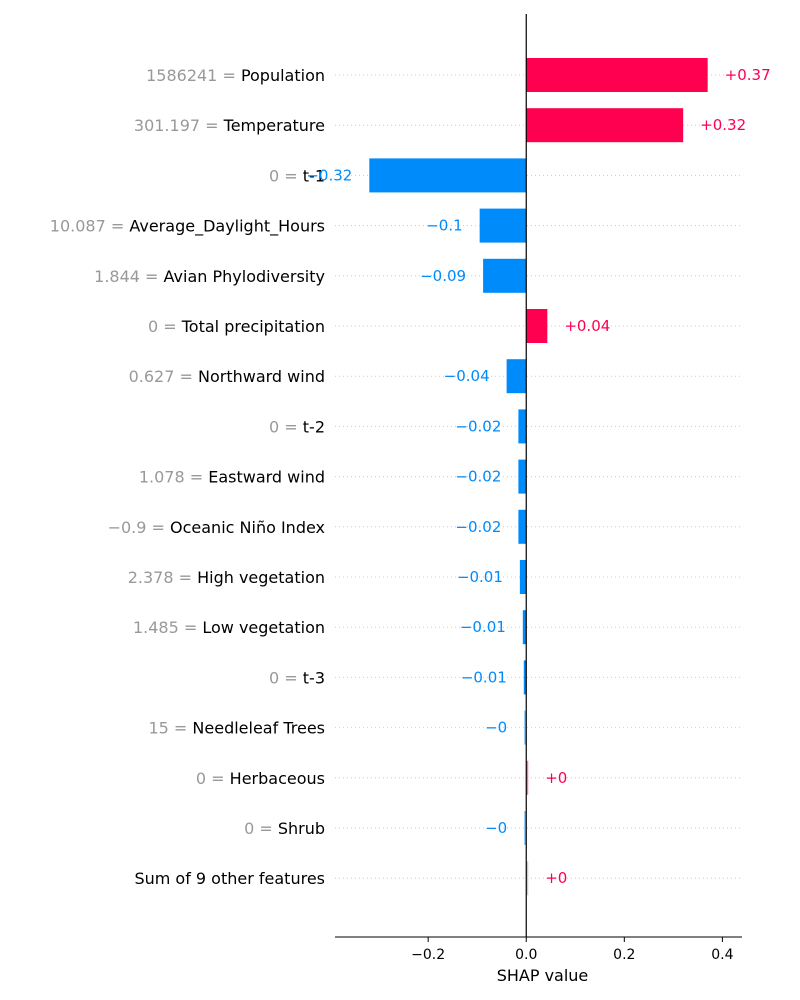 Image resolution: width=800 pixels, height=1000 pixels. Describe the element at coordinates (139, 527) in the screenshot. I see `feature-value: −0.9 =` at that location.